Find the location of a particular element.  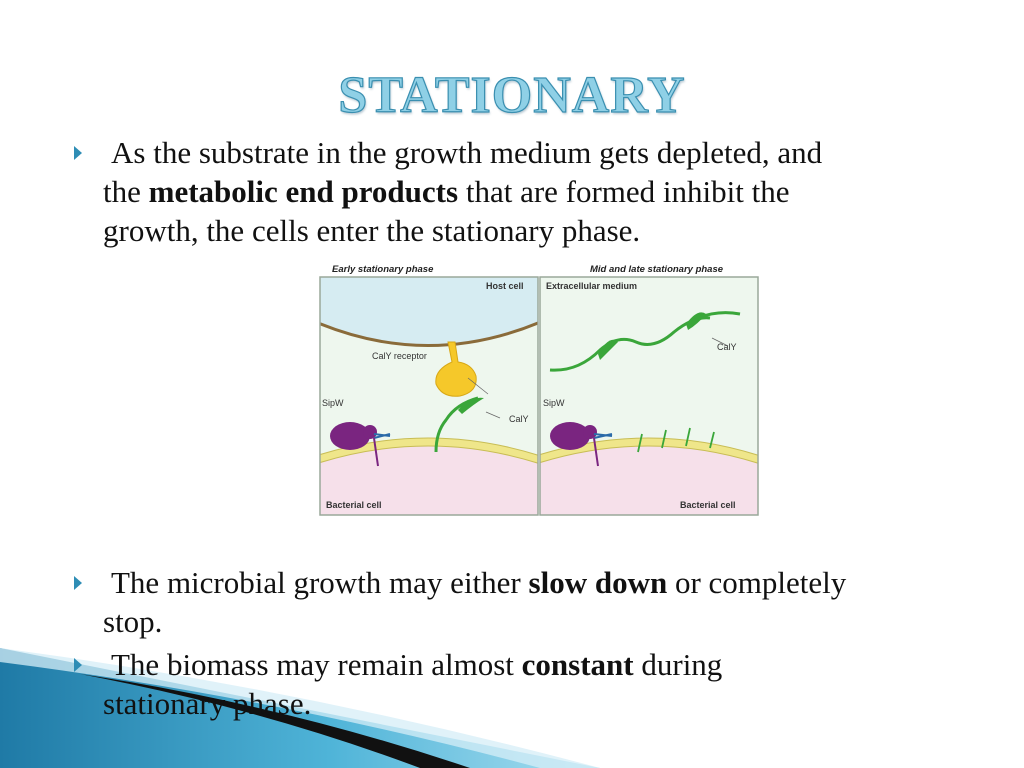

figure-svg is located at coordinates (539, 396).